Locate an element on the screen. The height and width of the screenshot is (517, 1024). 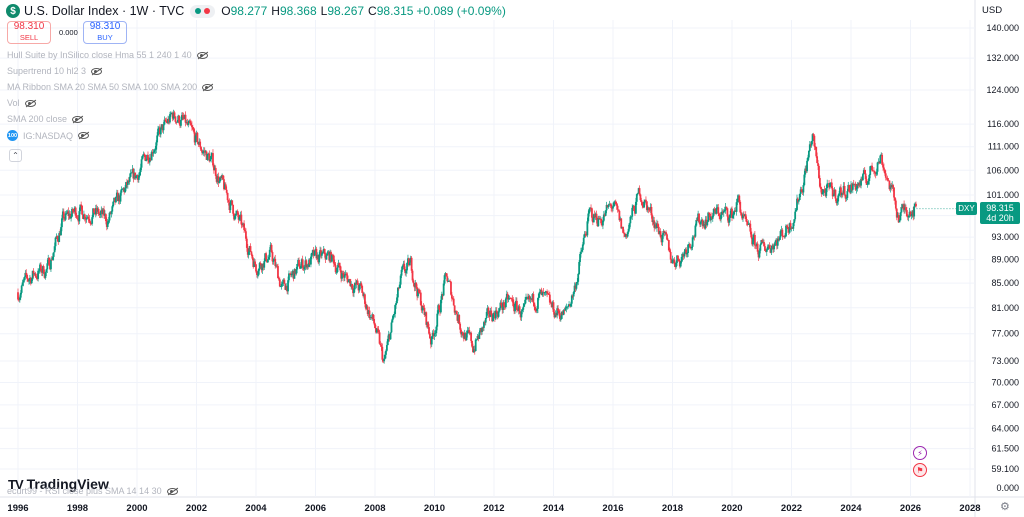
x-tick-label: 2028 is located at coordinates (969, 508).